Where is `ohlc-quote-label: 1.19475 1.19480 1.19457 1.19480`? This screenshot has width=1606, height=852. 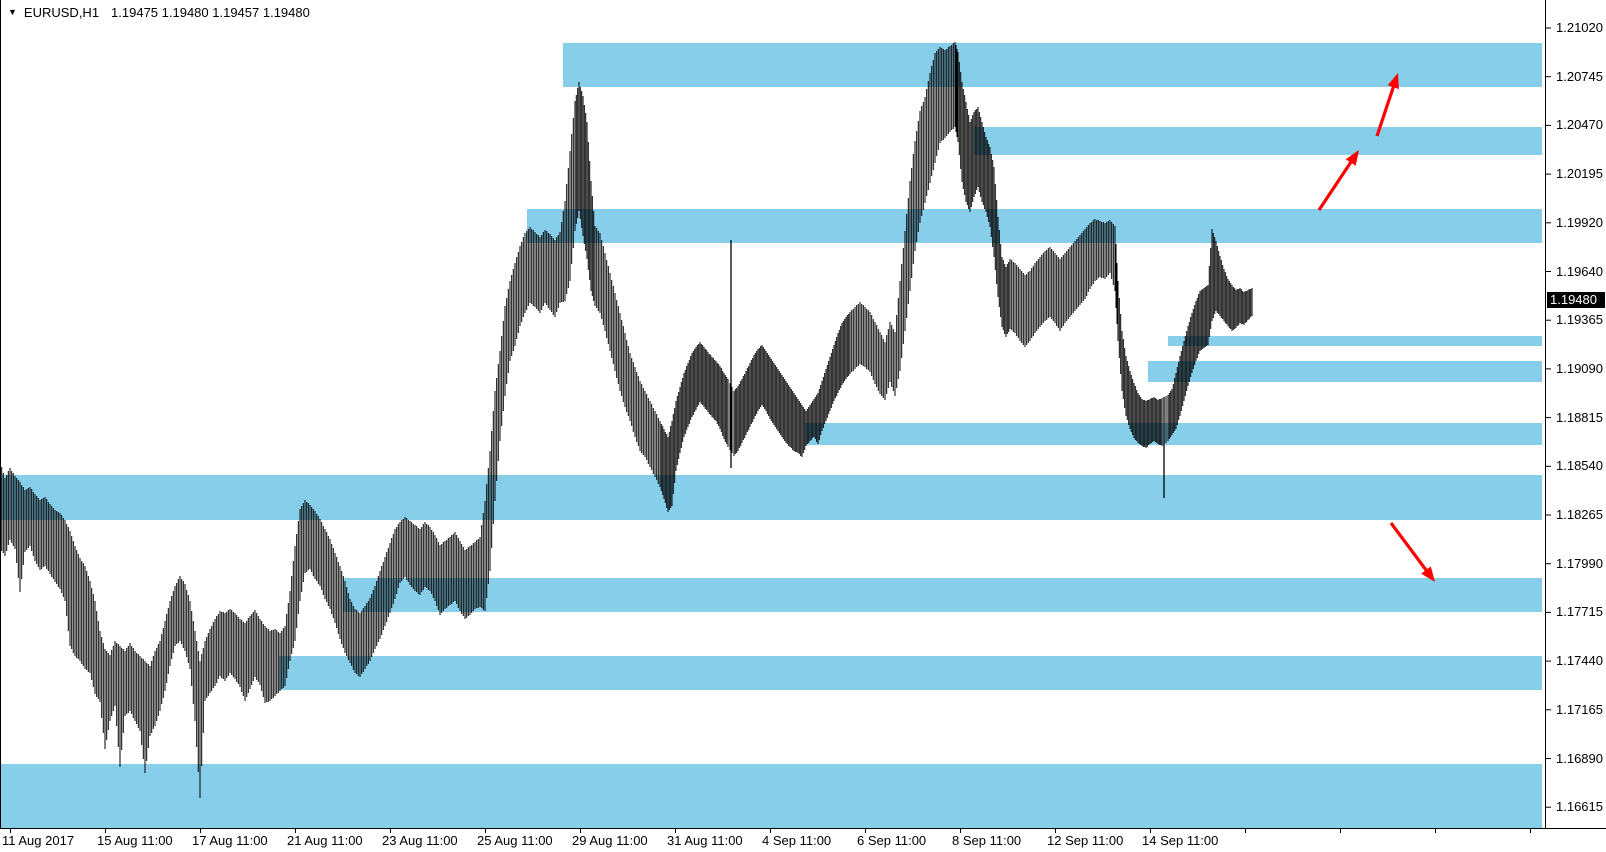
ohlc-quote-label: 1.19475 1.19480 1.19457 1.19480 is located at coordinates (210, 12).